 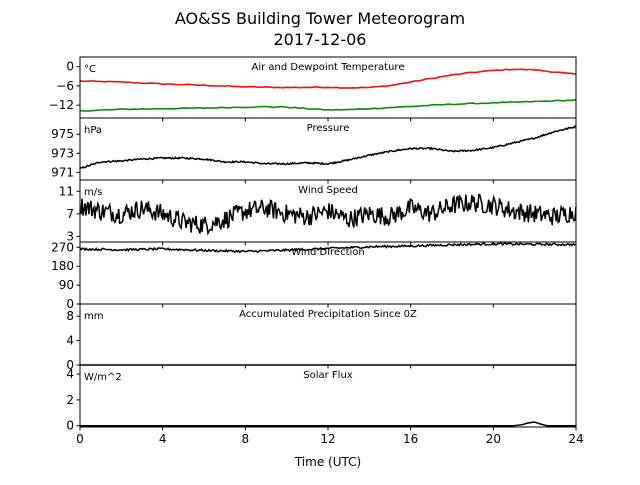 I want to click on x-tick-label: 8, so click(x=246, y=439).